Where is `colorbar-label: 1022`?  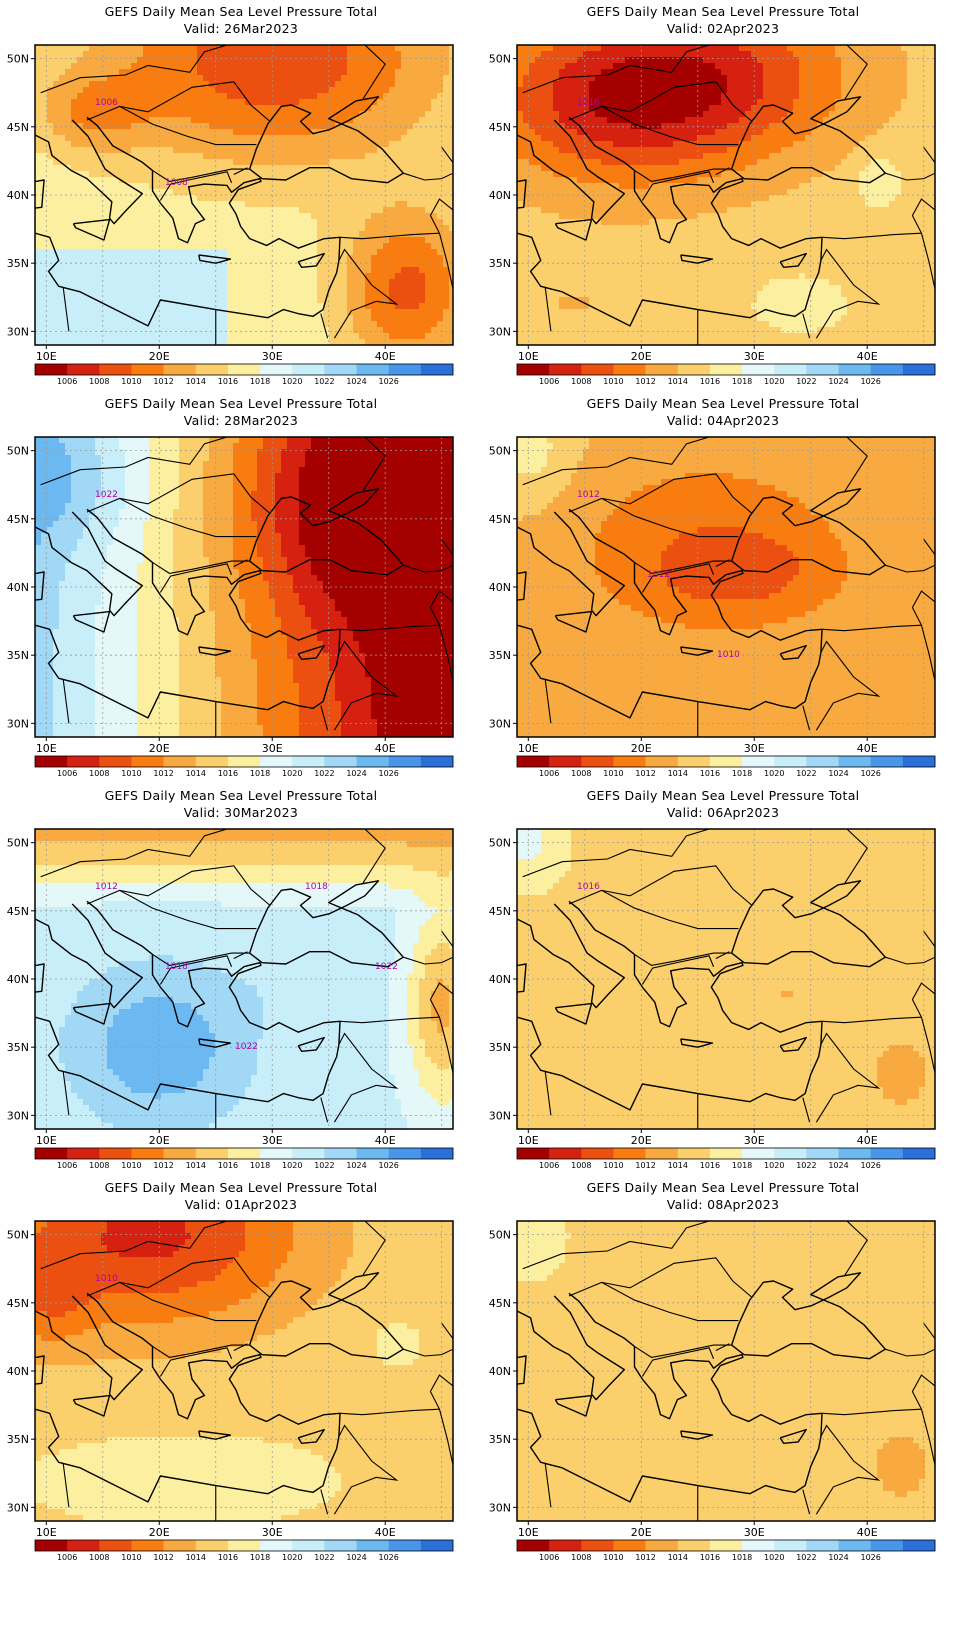
colorbar-label: 1022 is located at coordinates (806, 381).